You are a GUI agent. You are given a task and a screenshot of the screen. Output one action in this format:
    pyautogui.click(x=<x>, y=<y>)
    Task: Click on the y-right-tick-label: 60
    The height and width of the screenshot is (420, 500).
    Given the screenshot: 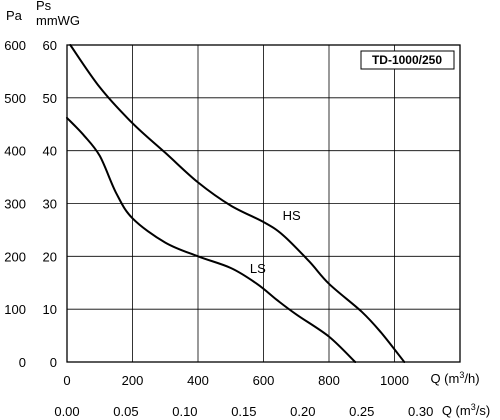 What is the action you would take?
    pyautogui.click(x=50, y=45)
    